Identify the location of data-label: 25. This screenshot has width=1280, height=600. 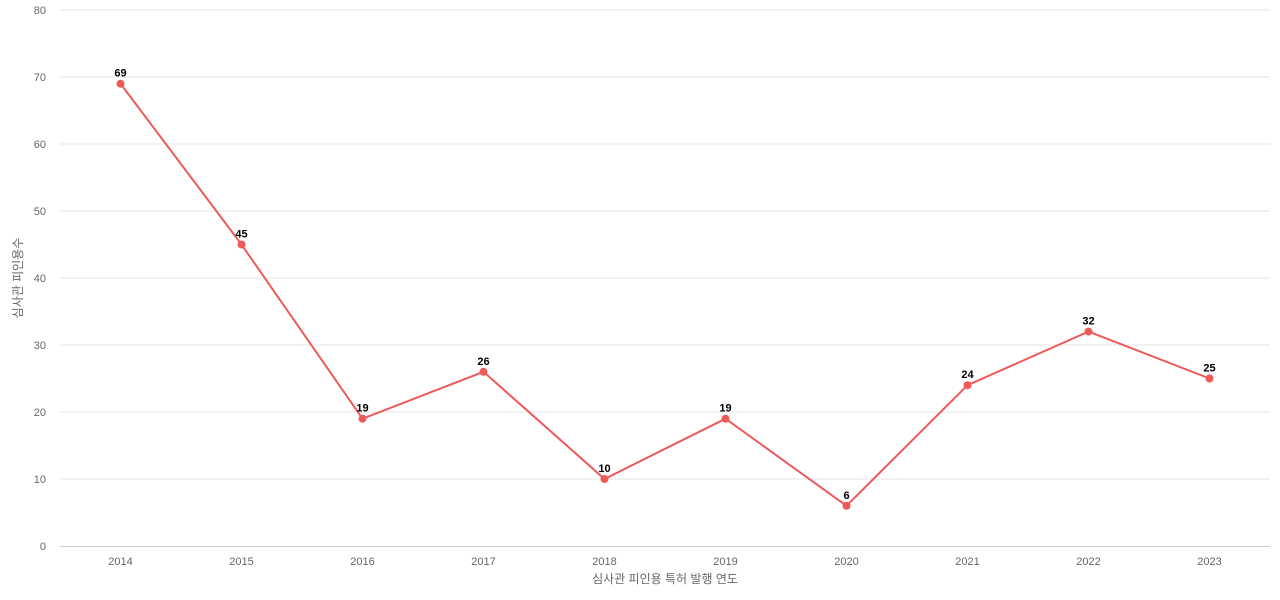
(1209, 369).